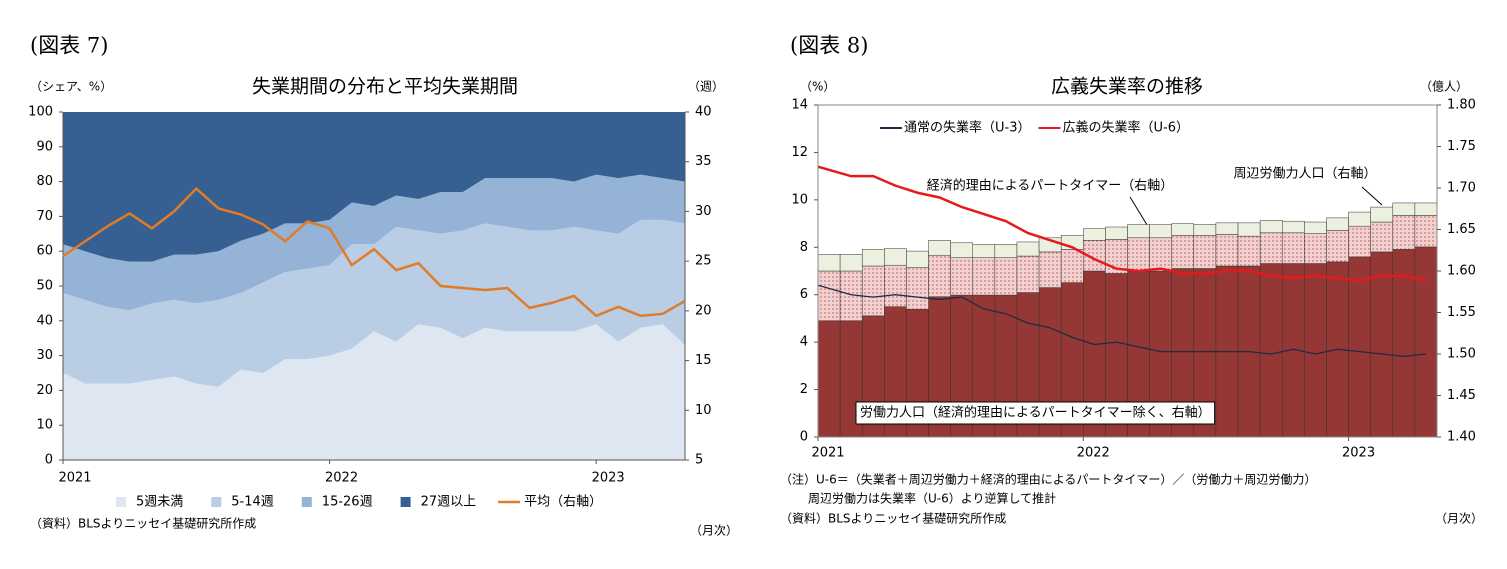 The height and width of the screenshot is (569, 1507). Describe the element at coordinates (1461, 229) in the screenshot. I see `y2-tick-label: 1.65` at that location.